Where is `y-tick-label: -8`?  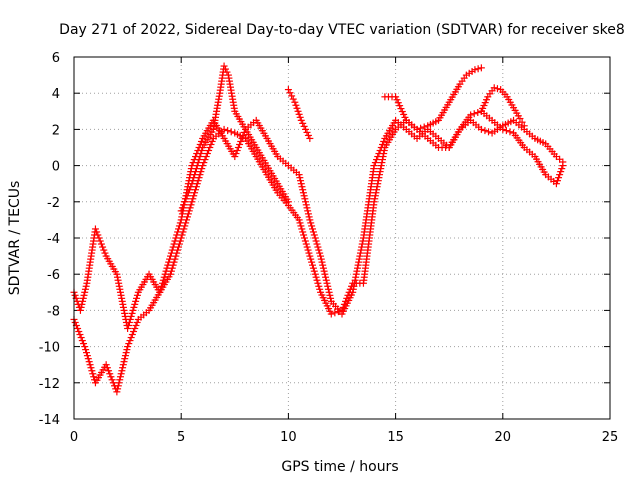
y-tick-label: -8 is located at coordinates (53, 311).